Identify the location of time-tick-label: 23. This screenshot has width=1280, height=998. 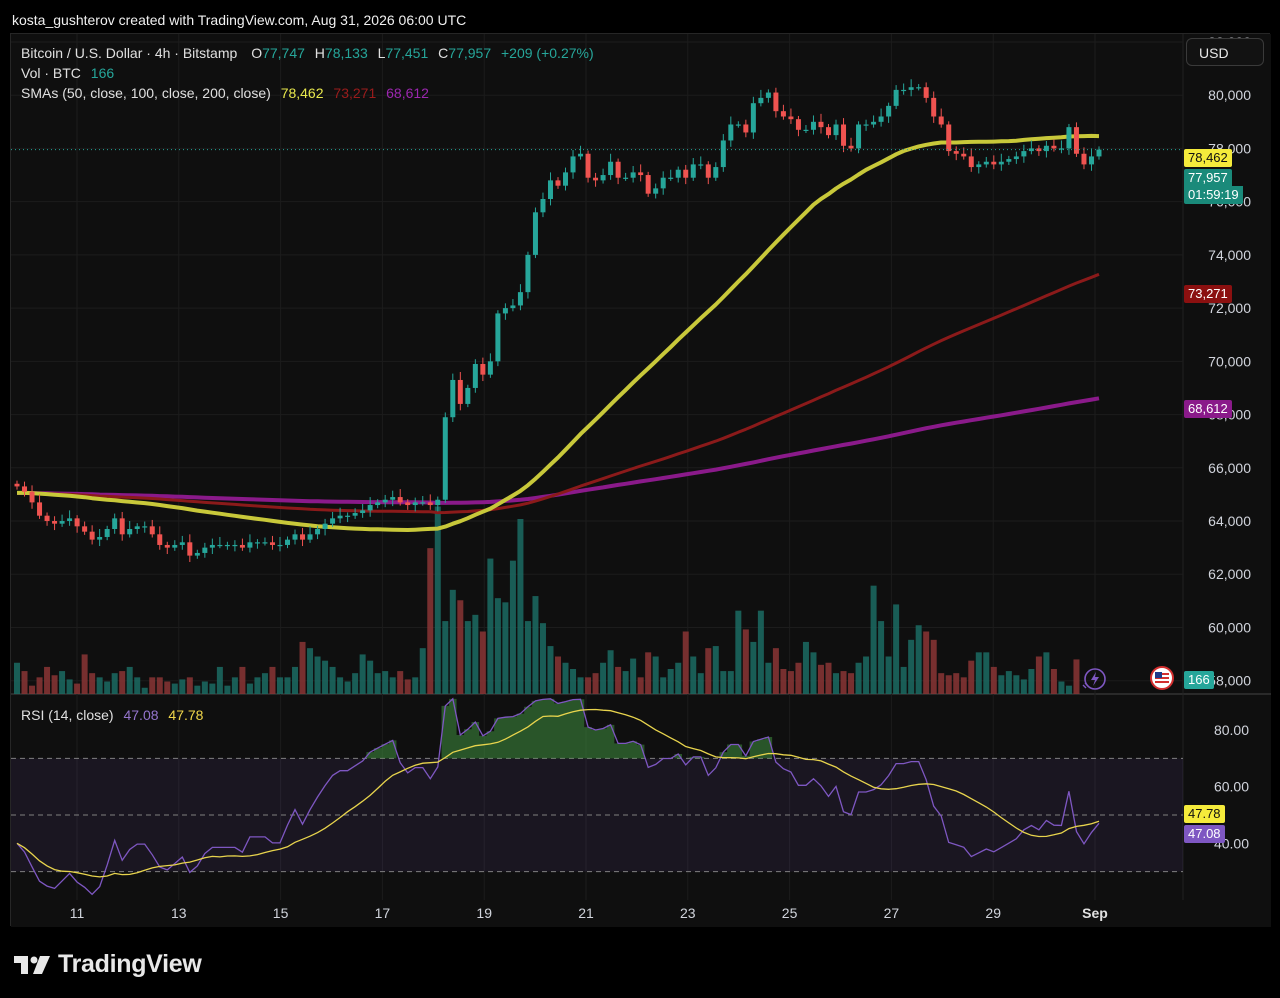
(688, 913).